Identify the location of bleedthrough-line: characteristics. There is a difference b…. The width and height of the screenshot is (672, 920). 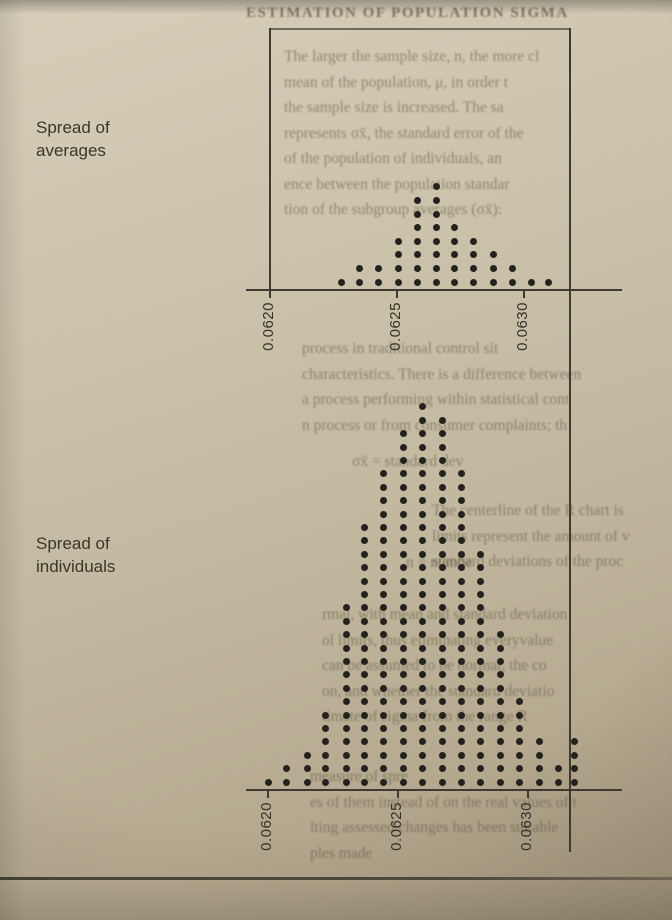
(442, 374).